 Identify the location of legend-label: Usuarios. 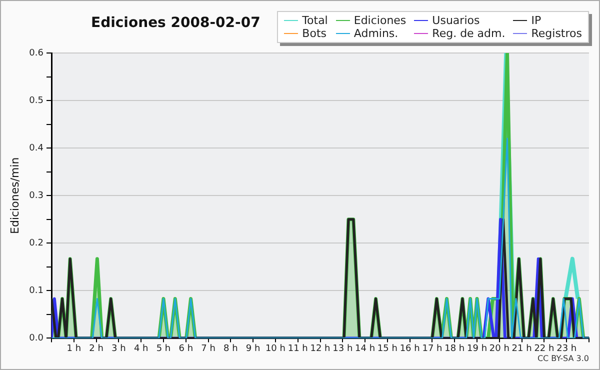
(456, 20).